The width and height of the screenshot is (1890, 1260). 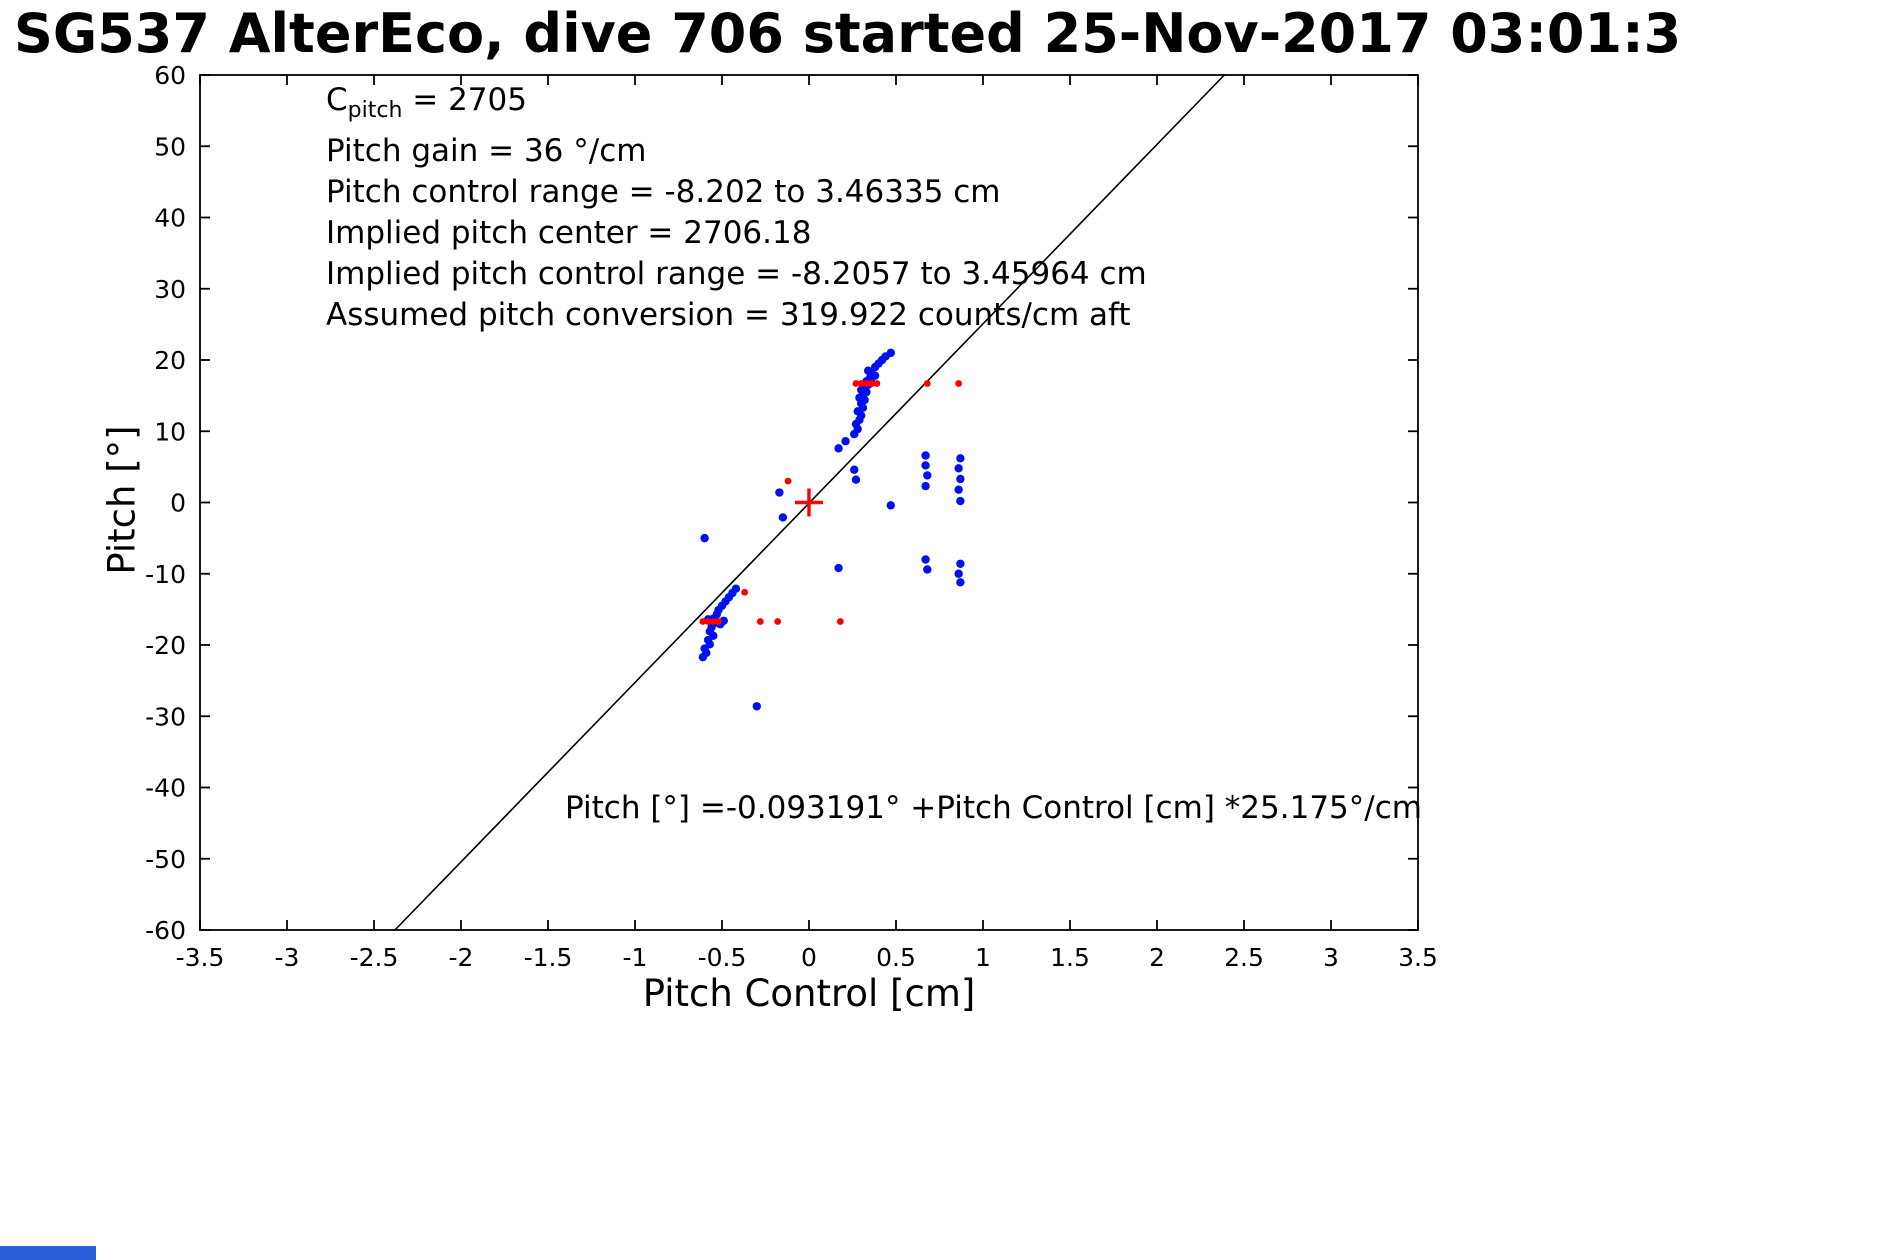 I want to click on x-tick-label: 0.5, so click(x=896, y=957).